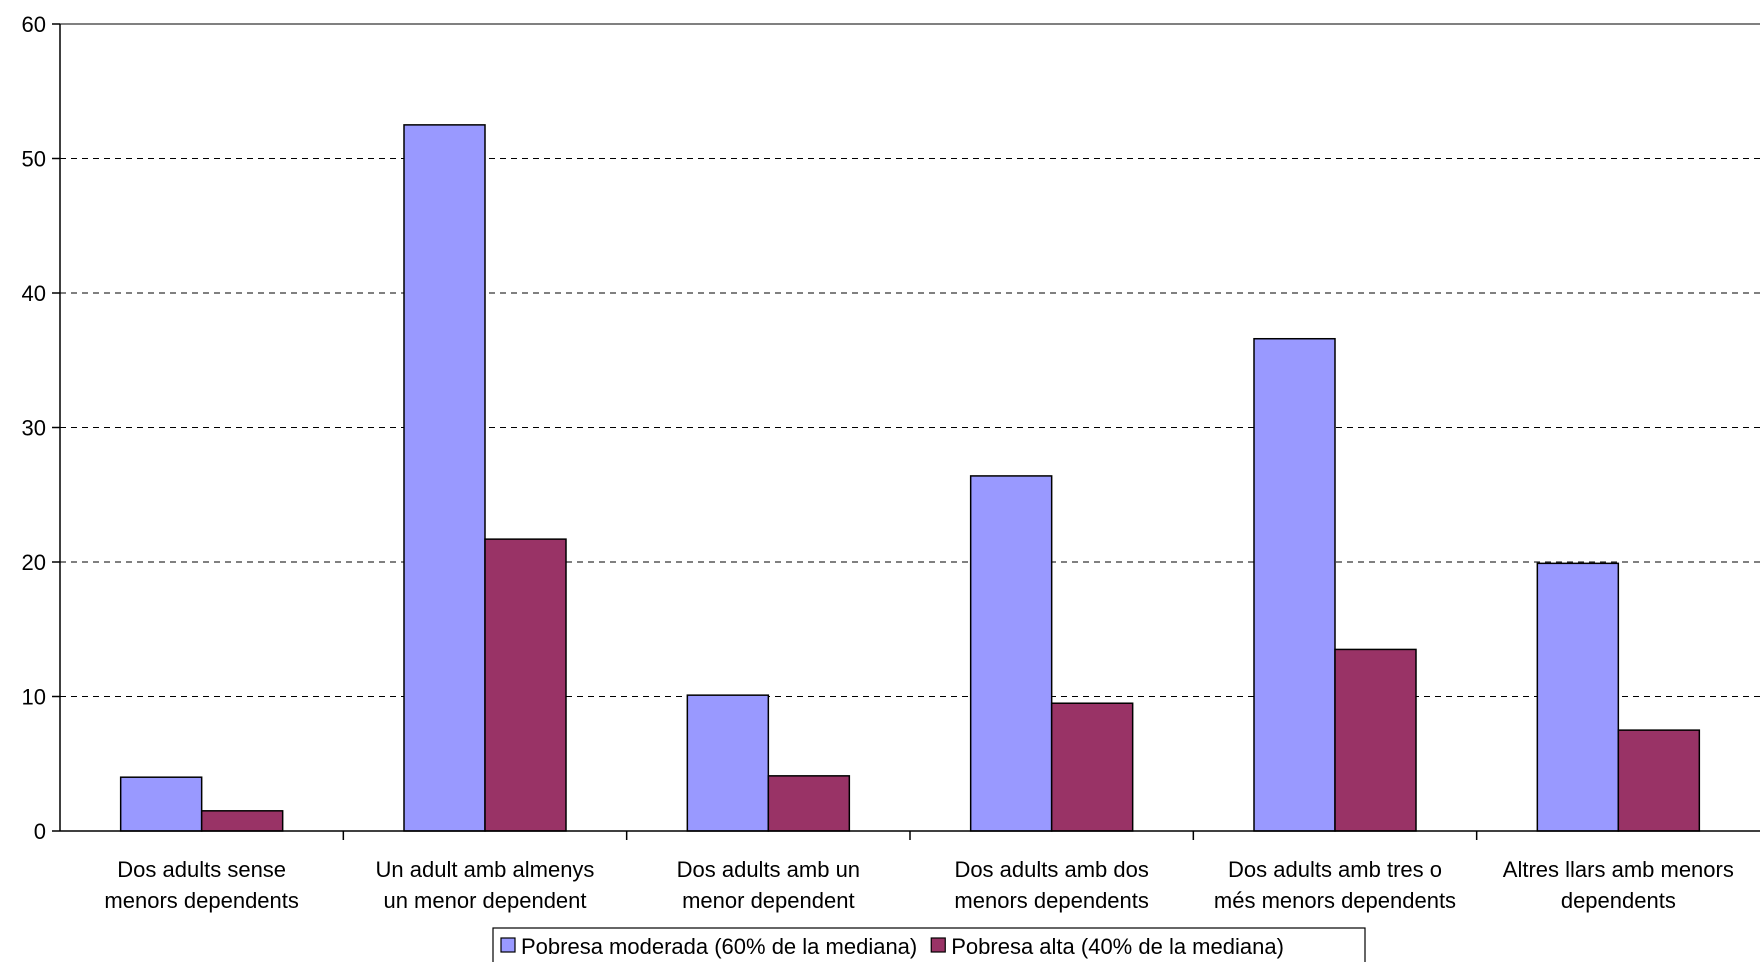 The width and height of the screenshot is (1760, 962). What do you see at coordinates (34, 562) in the screenshot?
I see `y-tick-label: 20` at bounding box center [34, 562].